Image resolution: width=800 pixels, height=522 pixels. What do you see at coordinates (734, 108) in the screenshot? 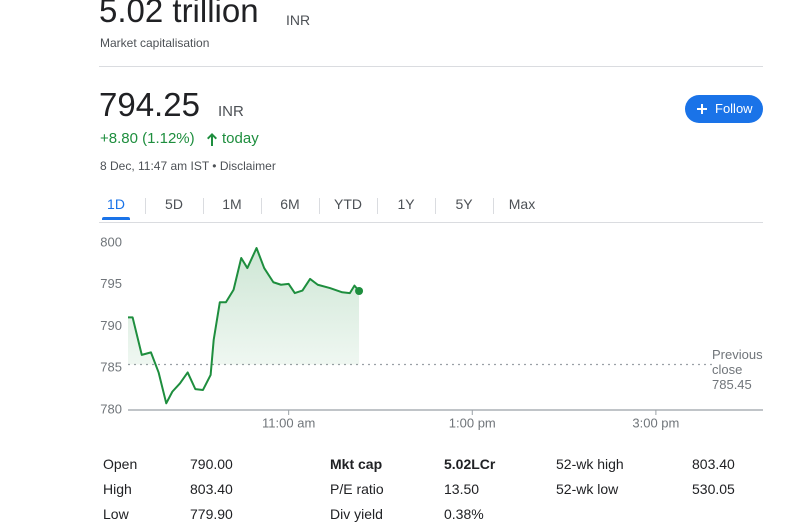
I see `follow-label: Follow` at bounding box center [734, 108].